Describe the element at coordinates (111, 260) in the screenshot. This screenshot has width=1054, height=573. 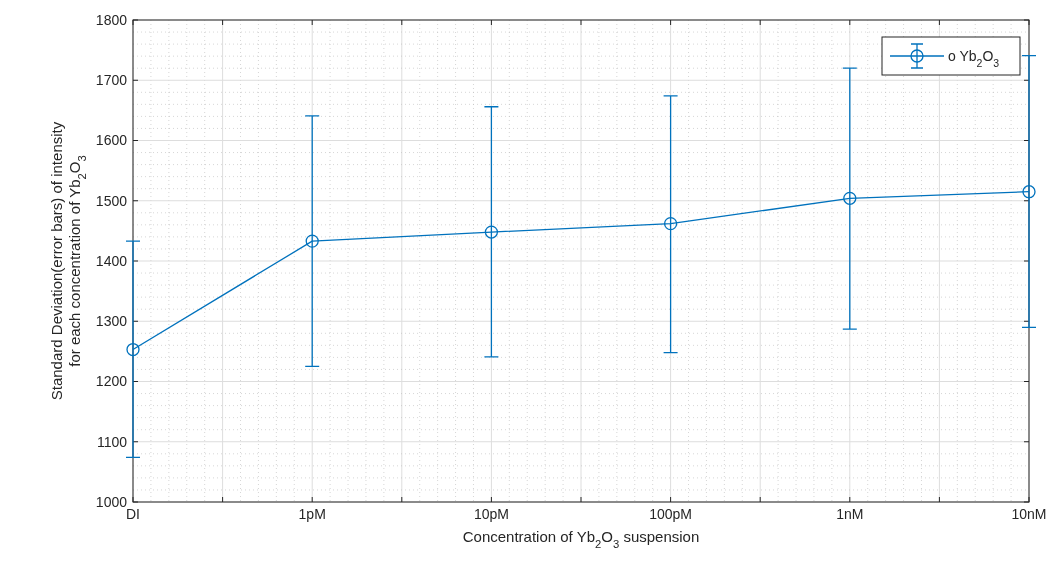
I see `y-tick-label: 1400` at that location.